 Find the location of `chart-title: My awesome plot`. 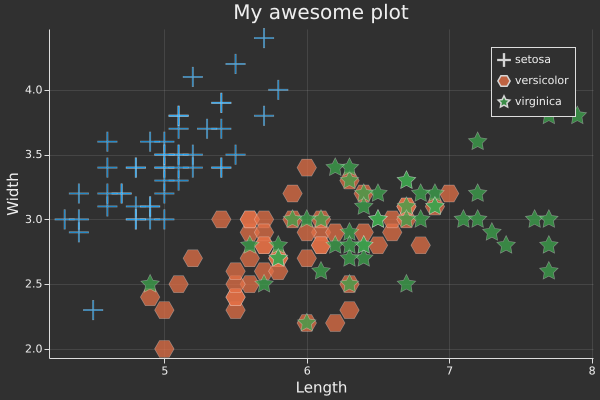

chart-title: My awesome plot is located at coordinates (321, 12).